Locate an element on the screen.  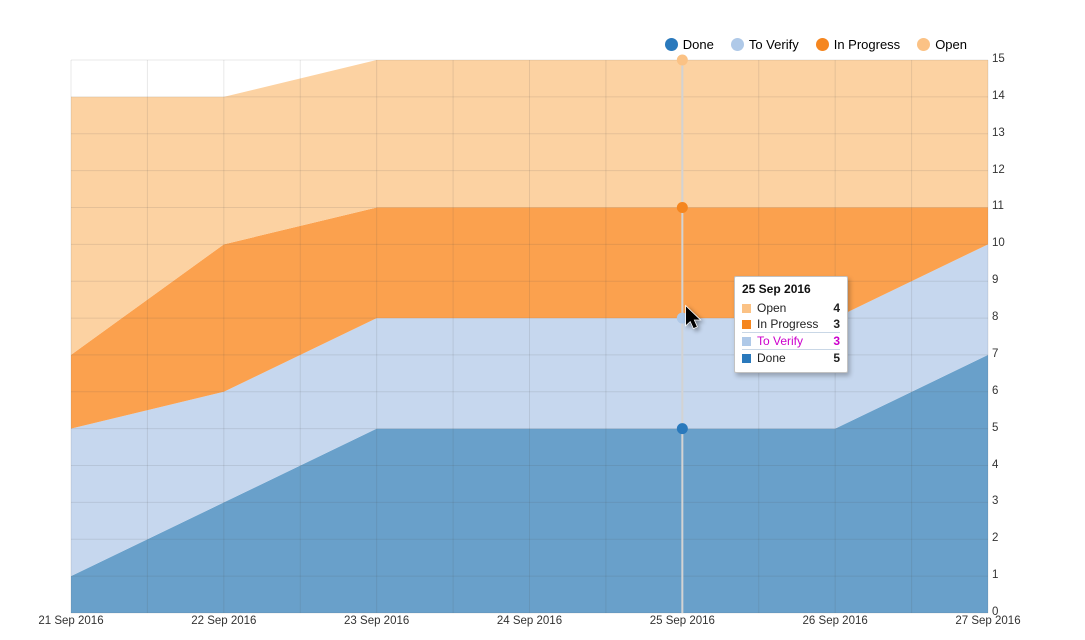
y-tick-label: 4 is located at coordinates (995, 464).